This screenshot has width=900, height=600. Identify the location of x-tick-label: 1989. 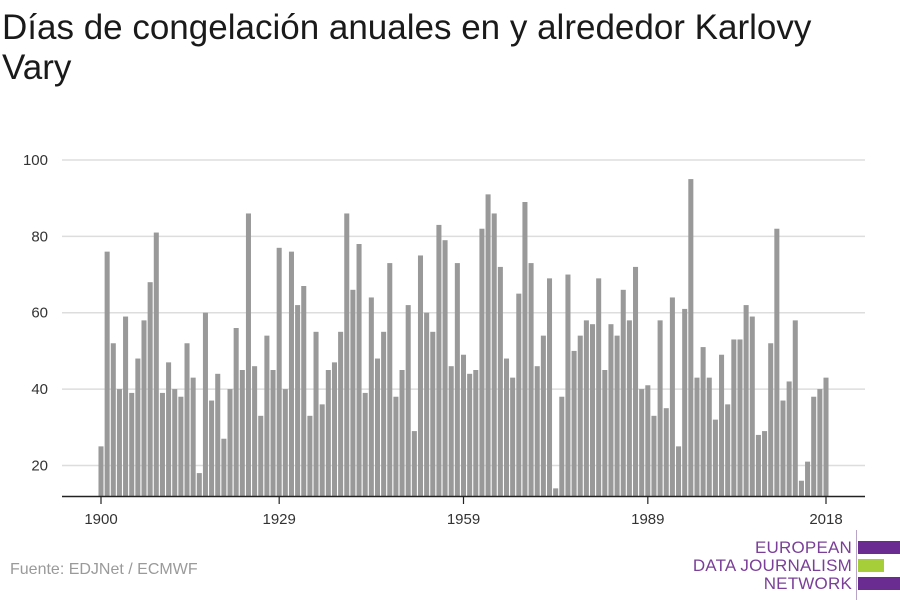
(647, 519).